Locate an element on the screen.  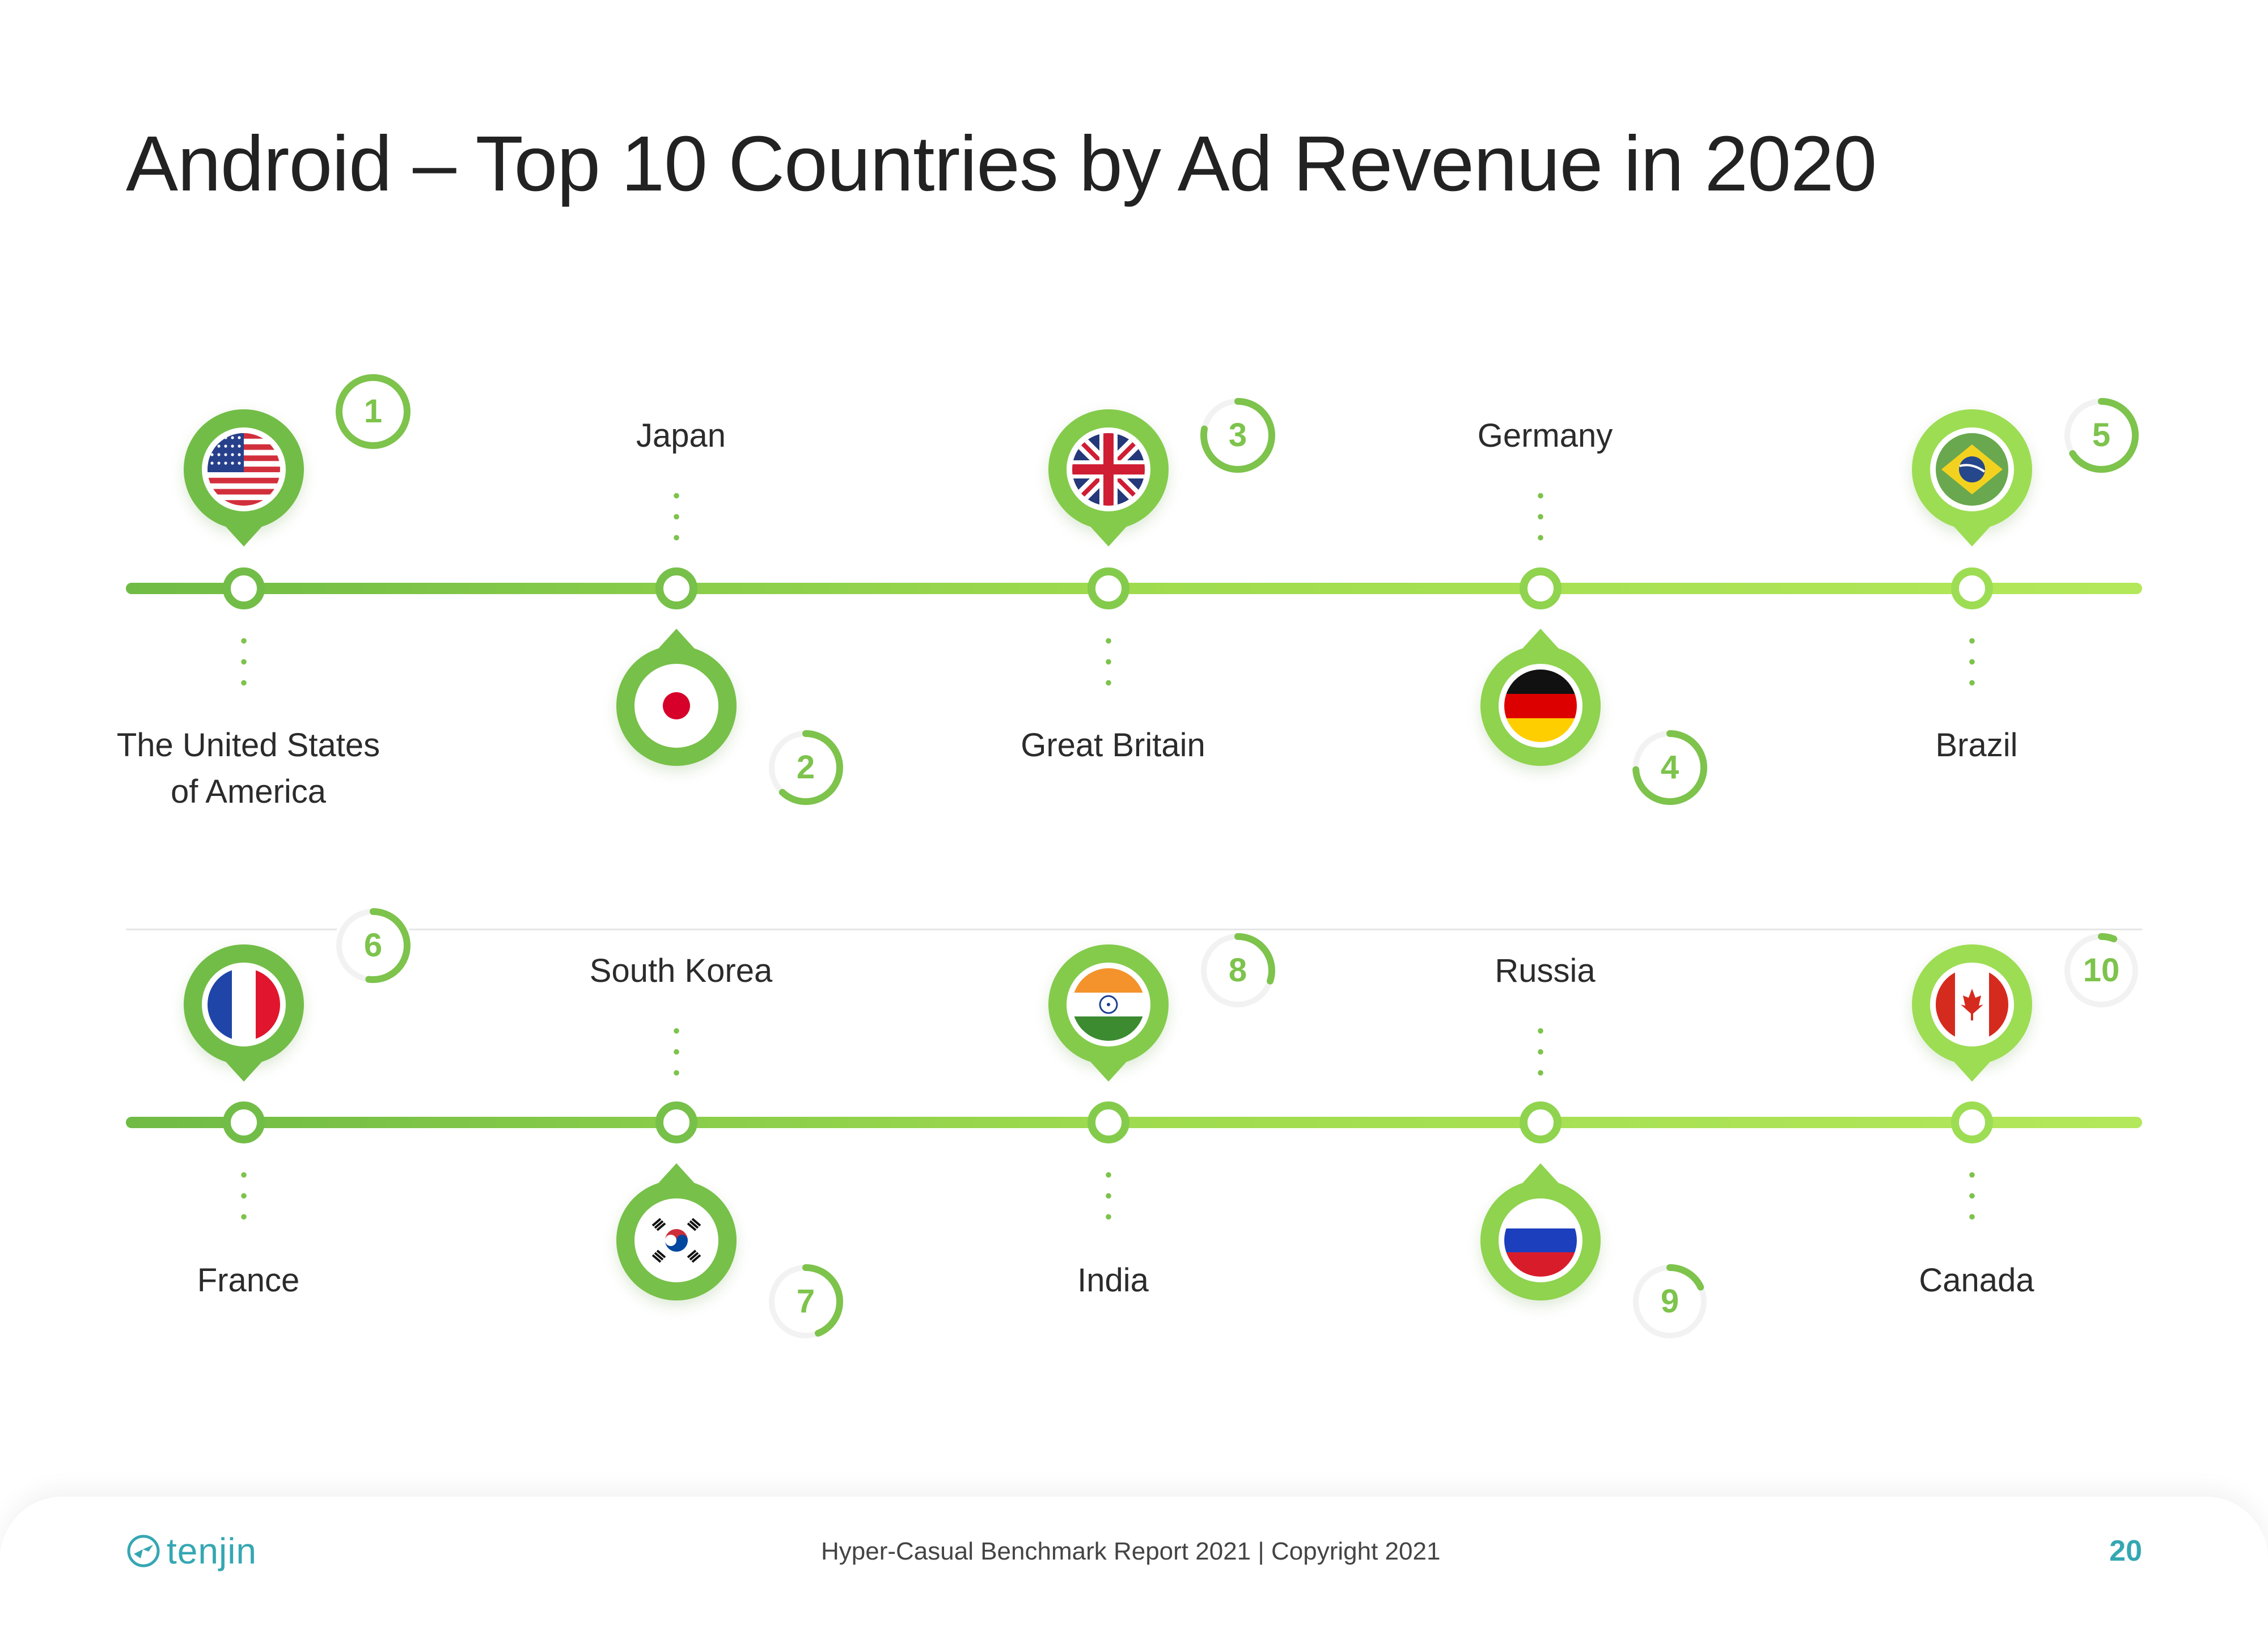
canada-flag-icon is located at coordinates (1972, 1004).